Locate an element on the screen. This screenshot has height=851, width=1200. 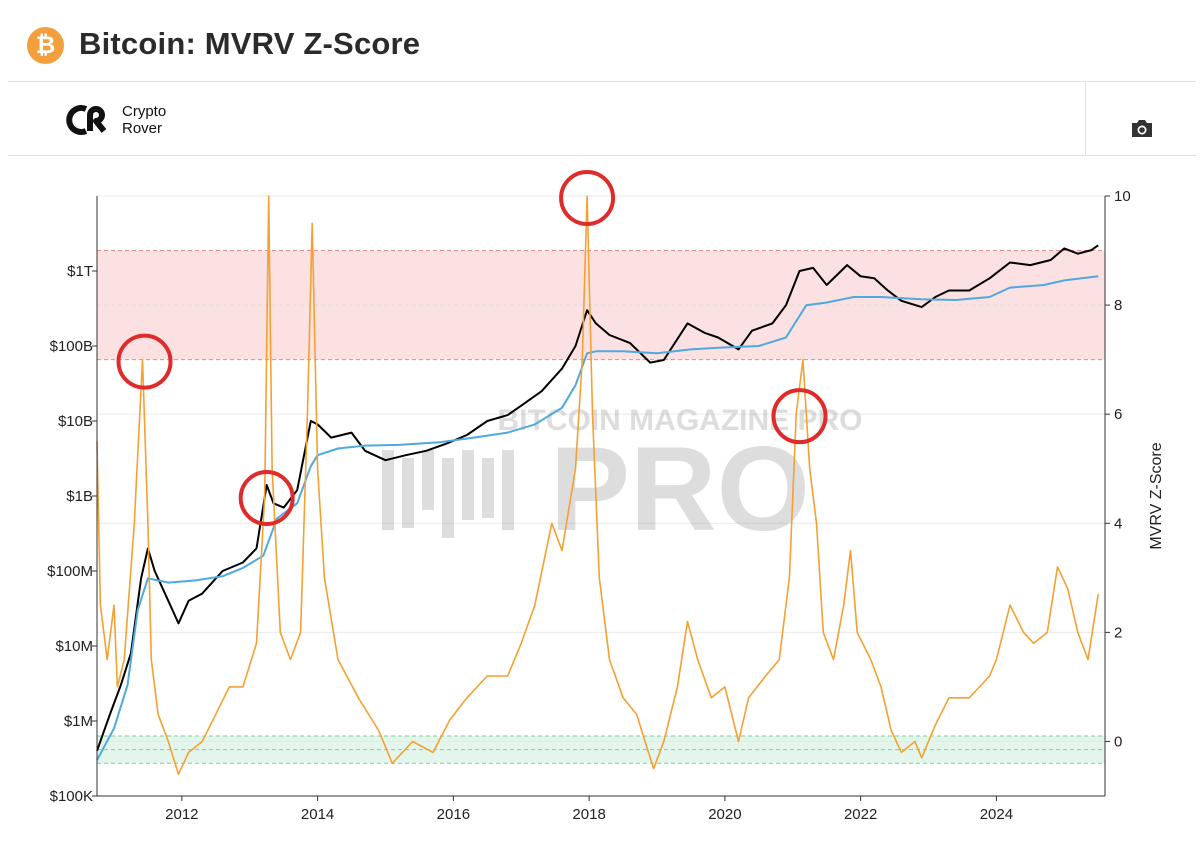
crypto-rover-icon is located at coordinates (86, 120).